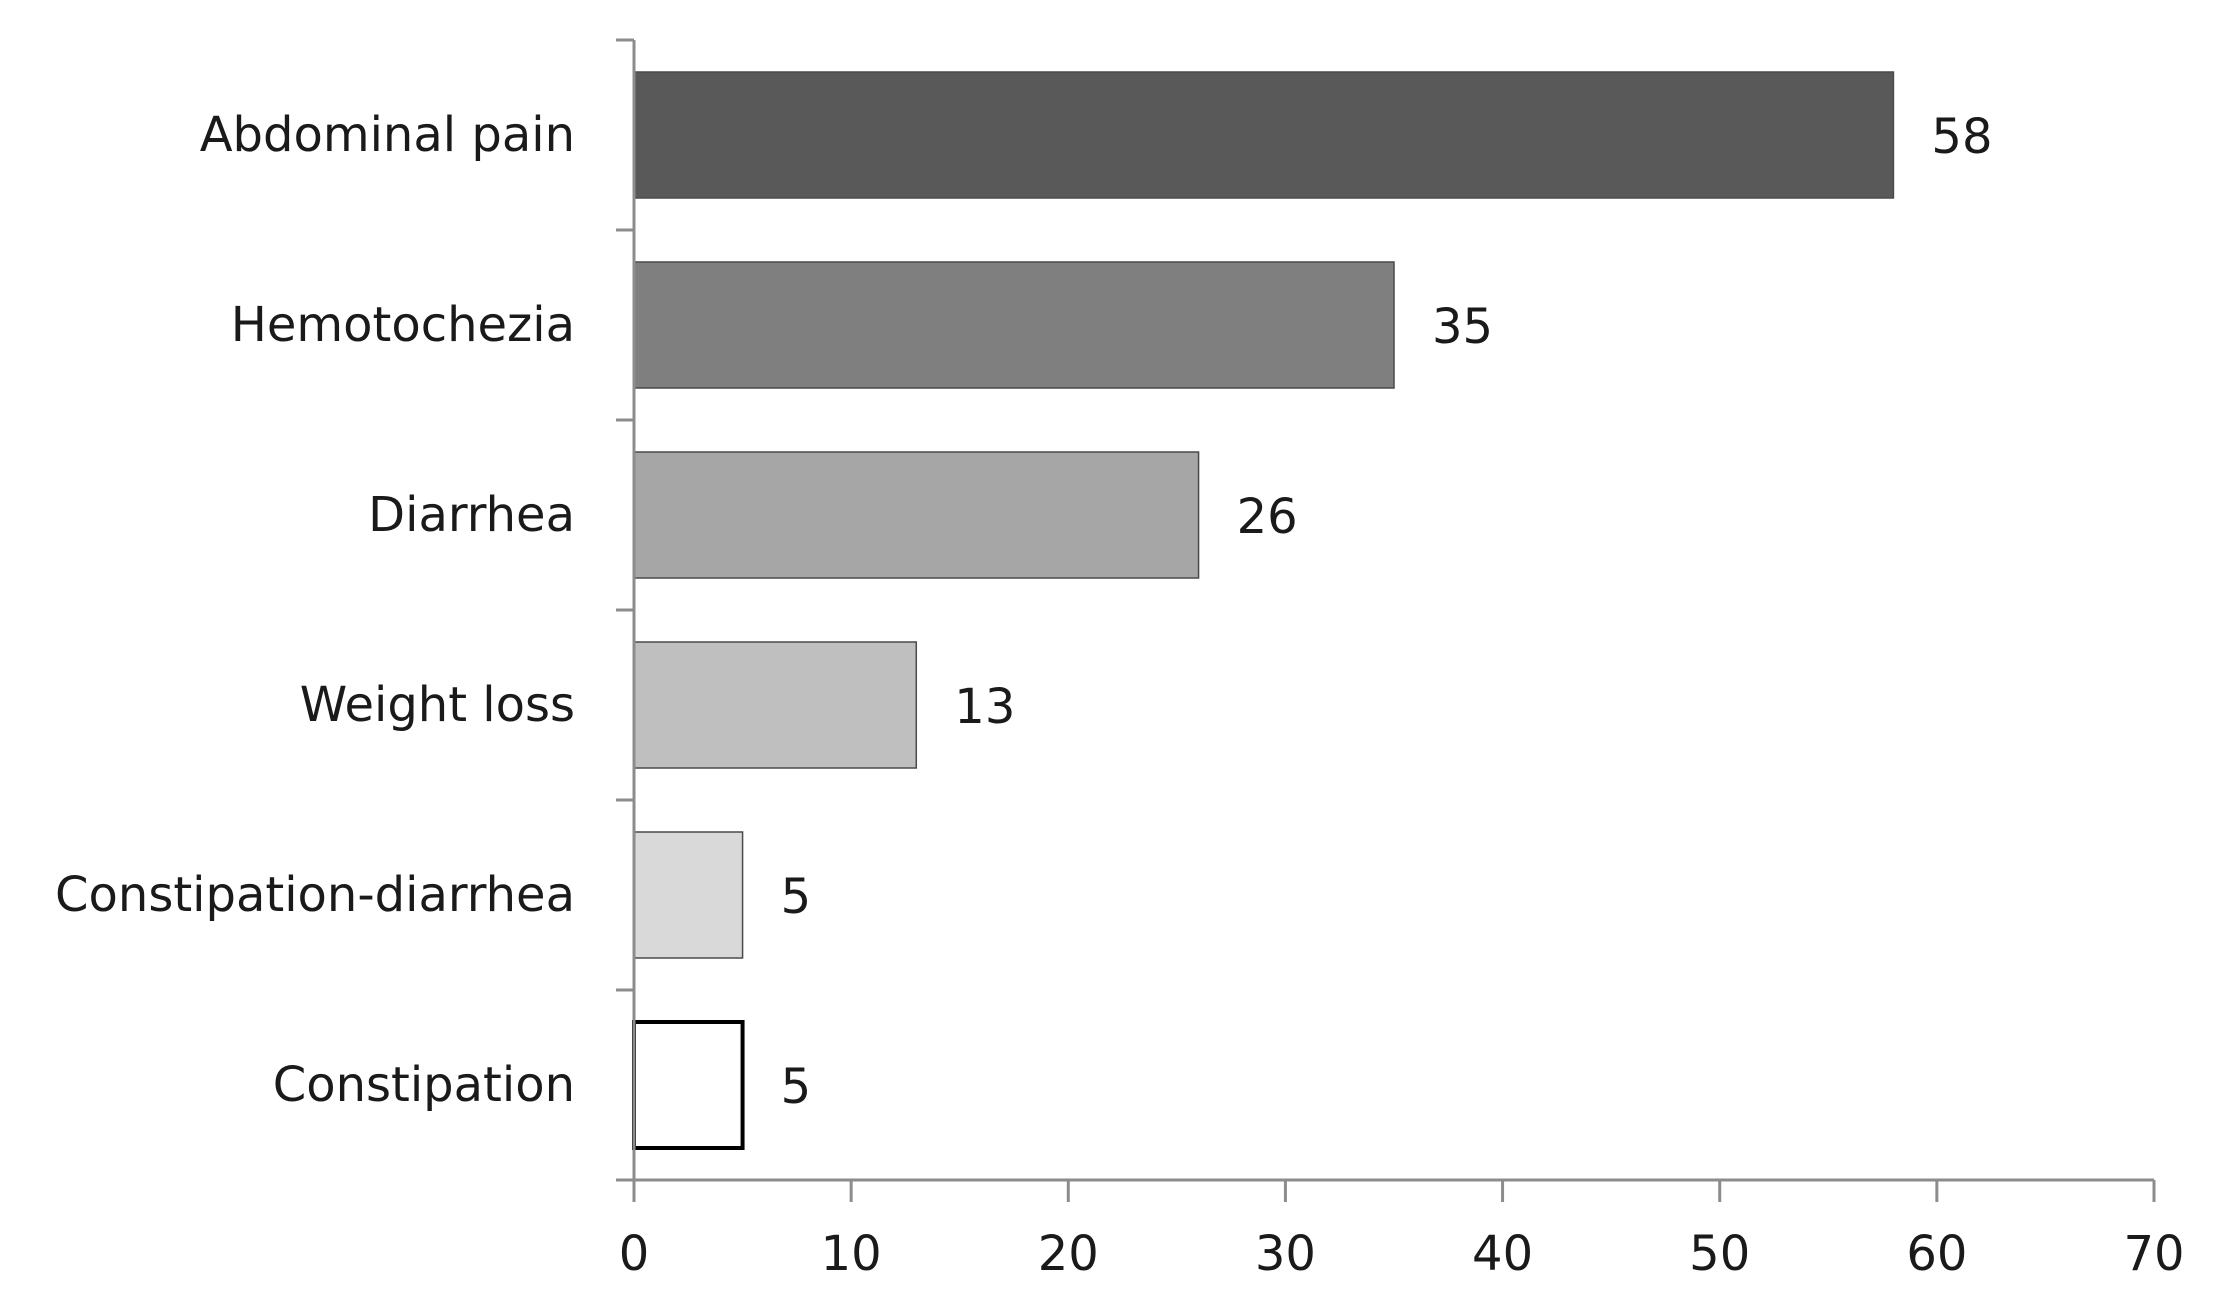  I want to click on x-tick-label: 70, so click(2153, 1254).